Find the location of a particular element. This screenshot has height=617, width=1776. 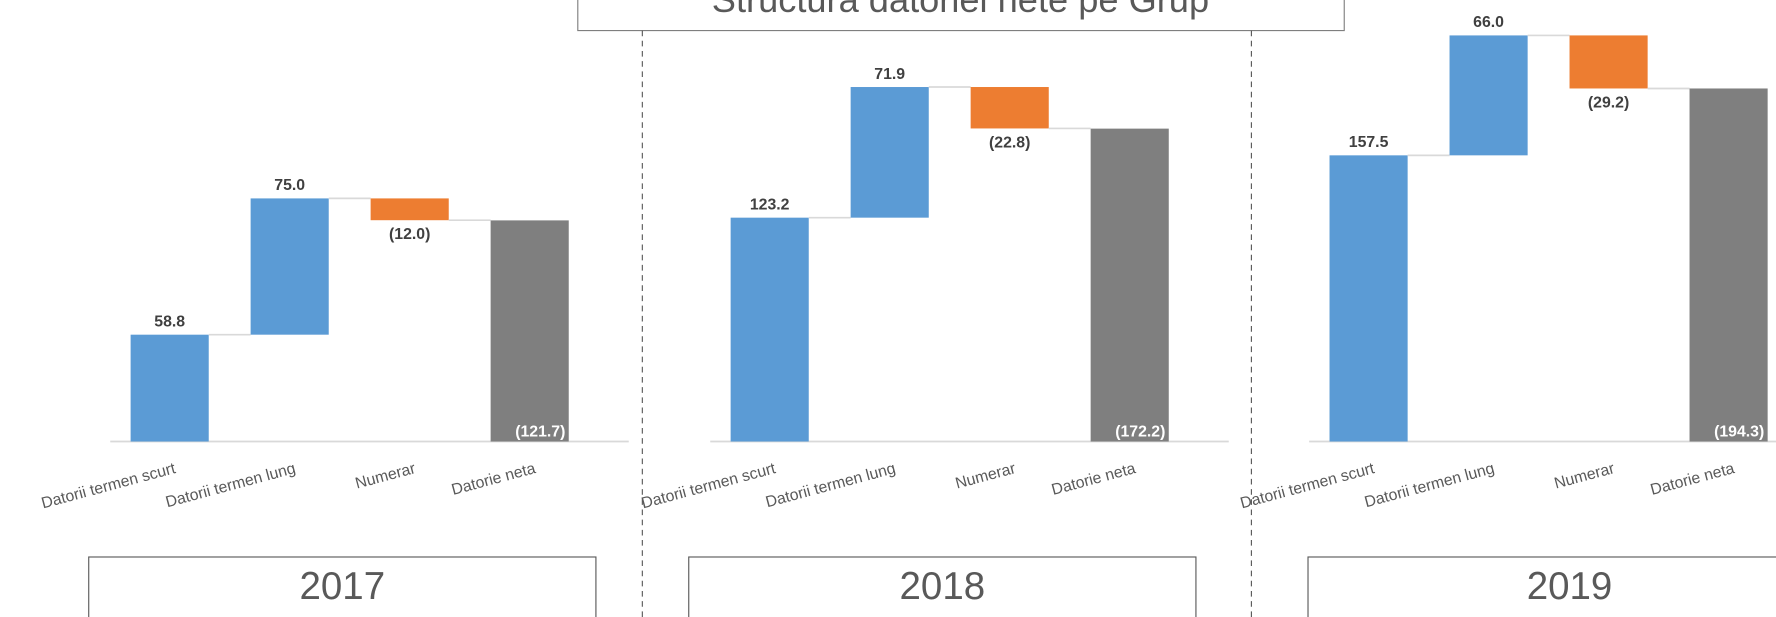

value-label: (121.7) is located at coordinates (540, 432).